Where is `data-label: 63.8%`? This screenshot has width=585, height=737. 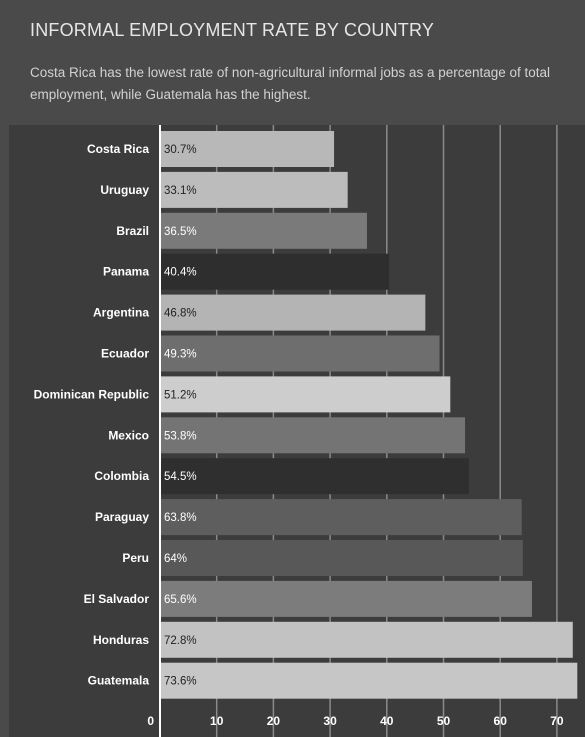
data-label: 63.8% is located at coordinates (180, 518).